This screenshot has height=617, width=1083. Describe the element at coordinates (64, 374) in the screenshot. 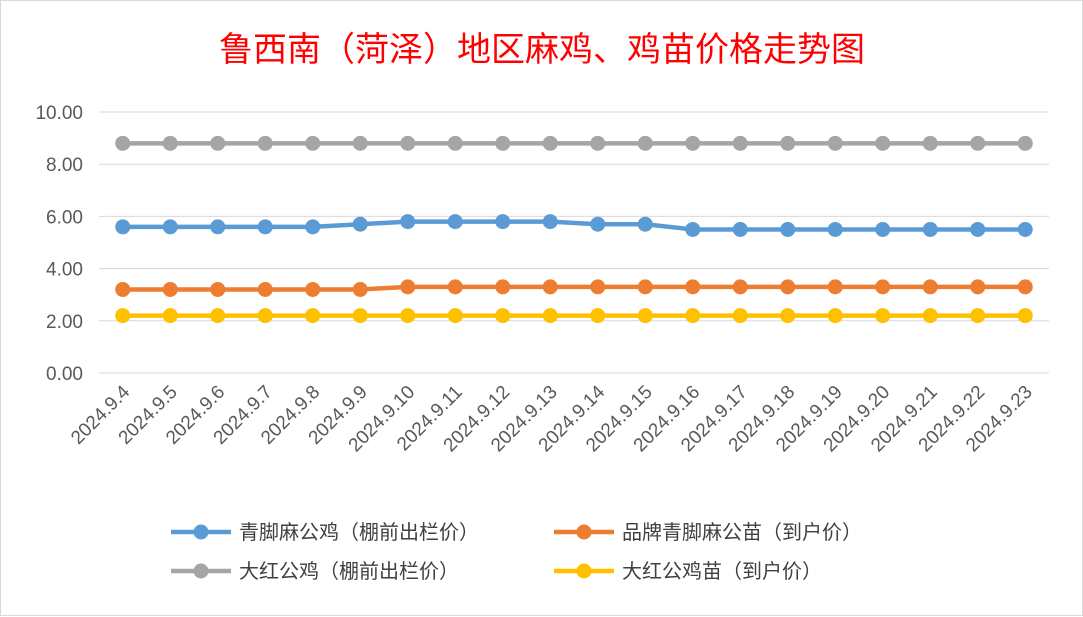

I see `y-tick-label: 0.00` at that location.